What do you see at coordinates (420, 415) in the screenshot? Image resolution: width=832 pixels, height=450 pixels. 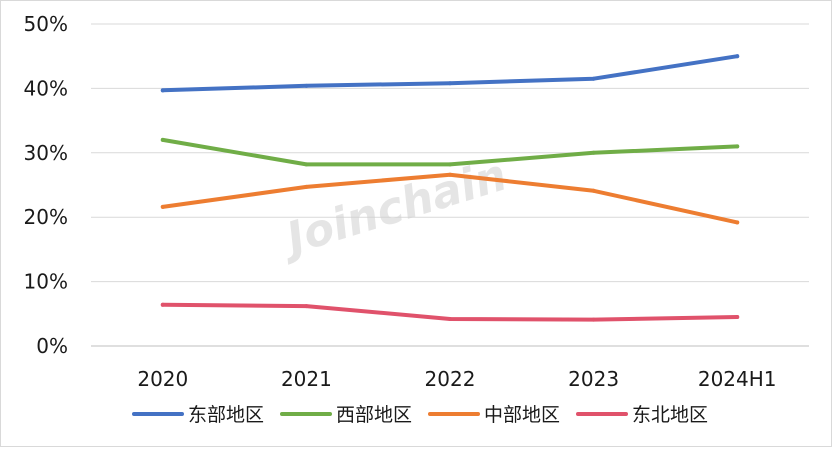 I see `legend: 东部地区 西部地区 中部地区 东北地区` at bounding box center [420, 415].